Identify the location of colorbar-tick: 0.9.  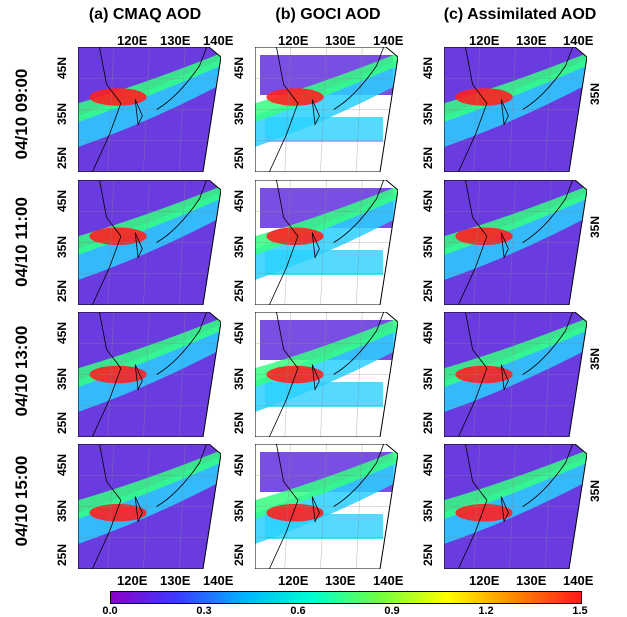
(392, 611).